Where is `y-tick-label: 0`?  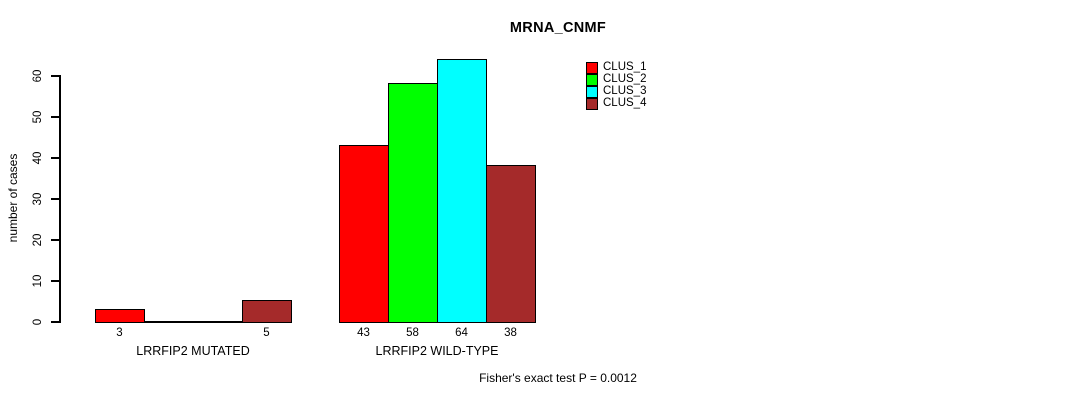 y-tick-label: 0 is located at coordinates (38, 321).